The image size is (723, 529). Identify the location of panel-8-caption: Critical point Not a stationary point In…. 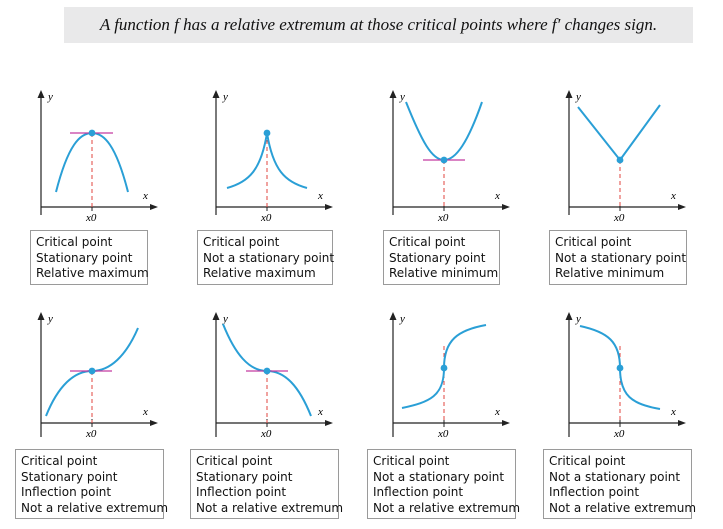
(620, 484).